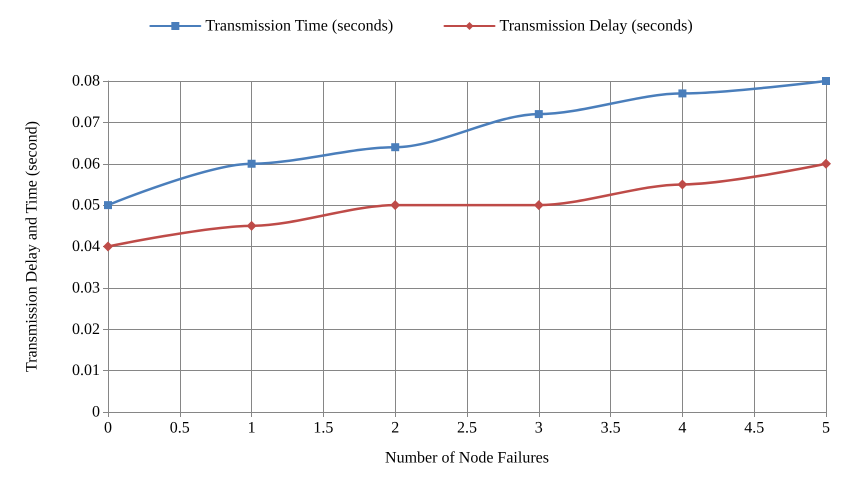 This screenshot has width=842, height=485. What do you see at coordinates (180, 428) in the screenshot?
I see `x-tick-label: 0.5` at bounding box center [180, 428].